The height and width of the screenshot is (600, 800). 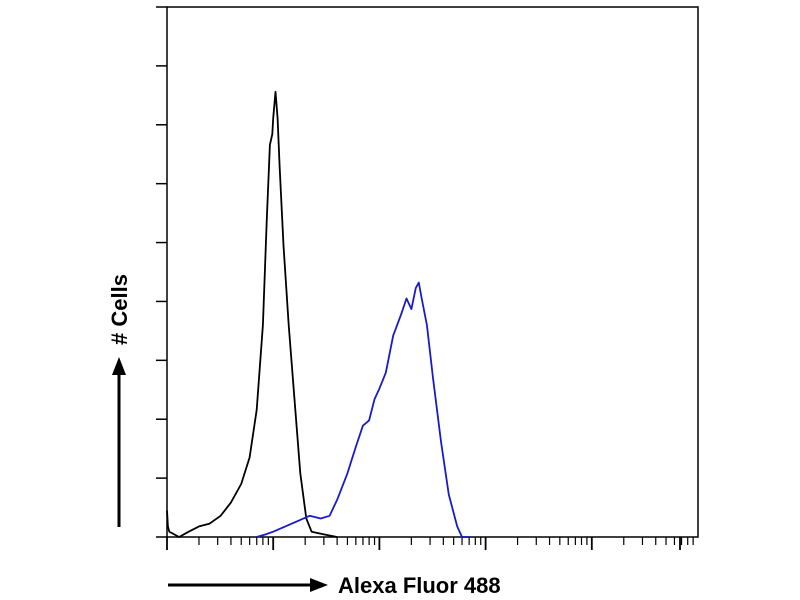 What do you see at coordinates (119, 309) in the screenshot?
I see `y-axis-label: # Cells` at bounding box center [119, 309].